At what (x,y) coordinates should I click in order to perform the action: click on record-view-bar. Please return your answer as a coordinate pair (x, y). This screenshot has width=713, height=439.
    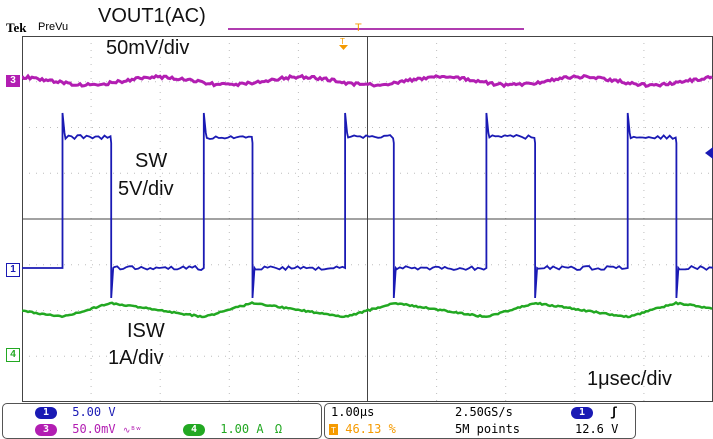
    Looking at the image, I should click on (376, 29).